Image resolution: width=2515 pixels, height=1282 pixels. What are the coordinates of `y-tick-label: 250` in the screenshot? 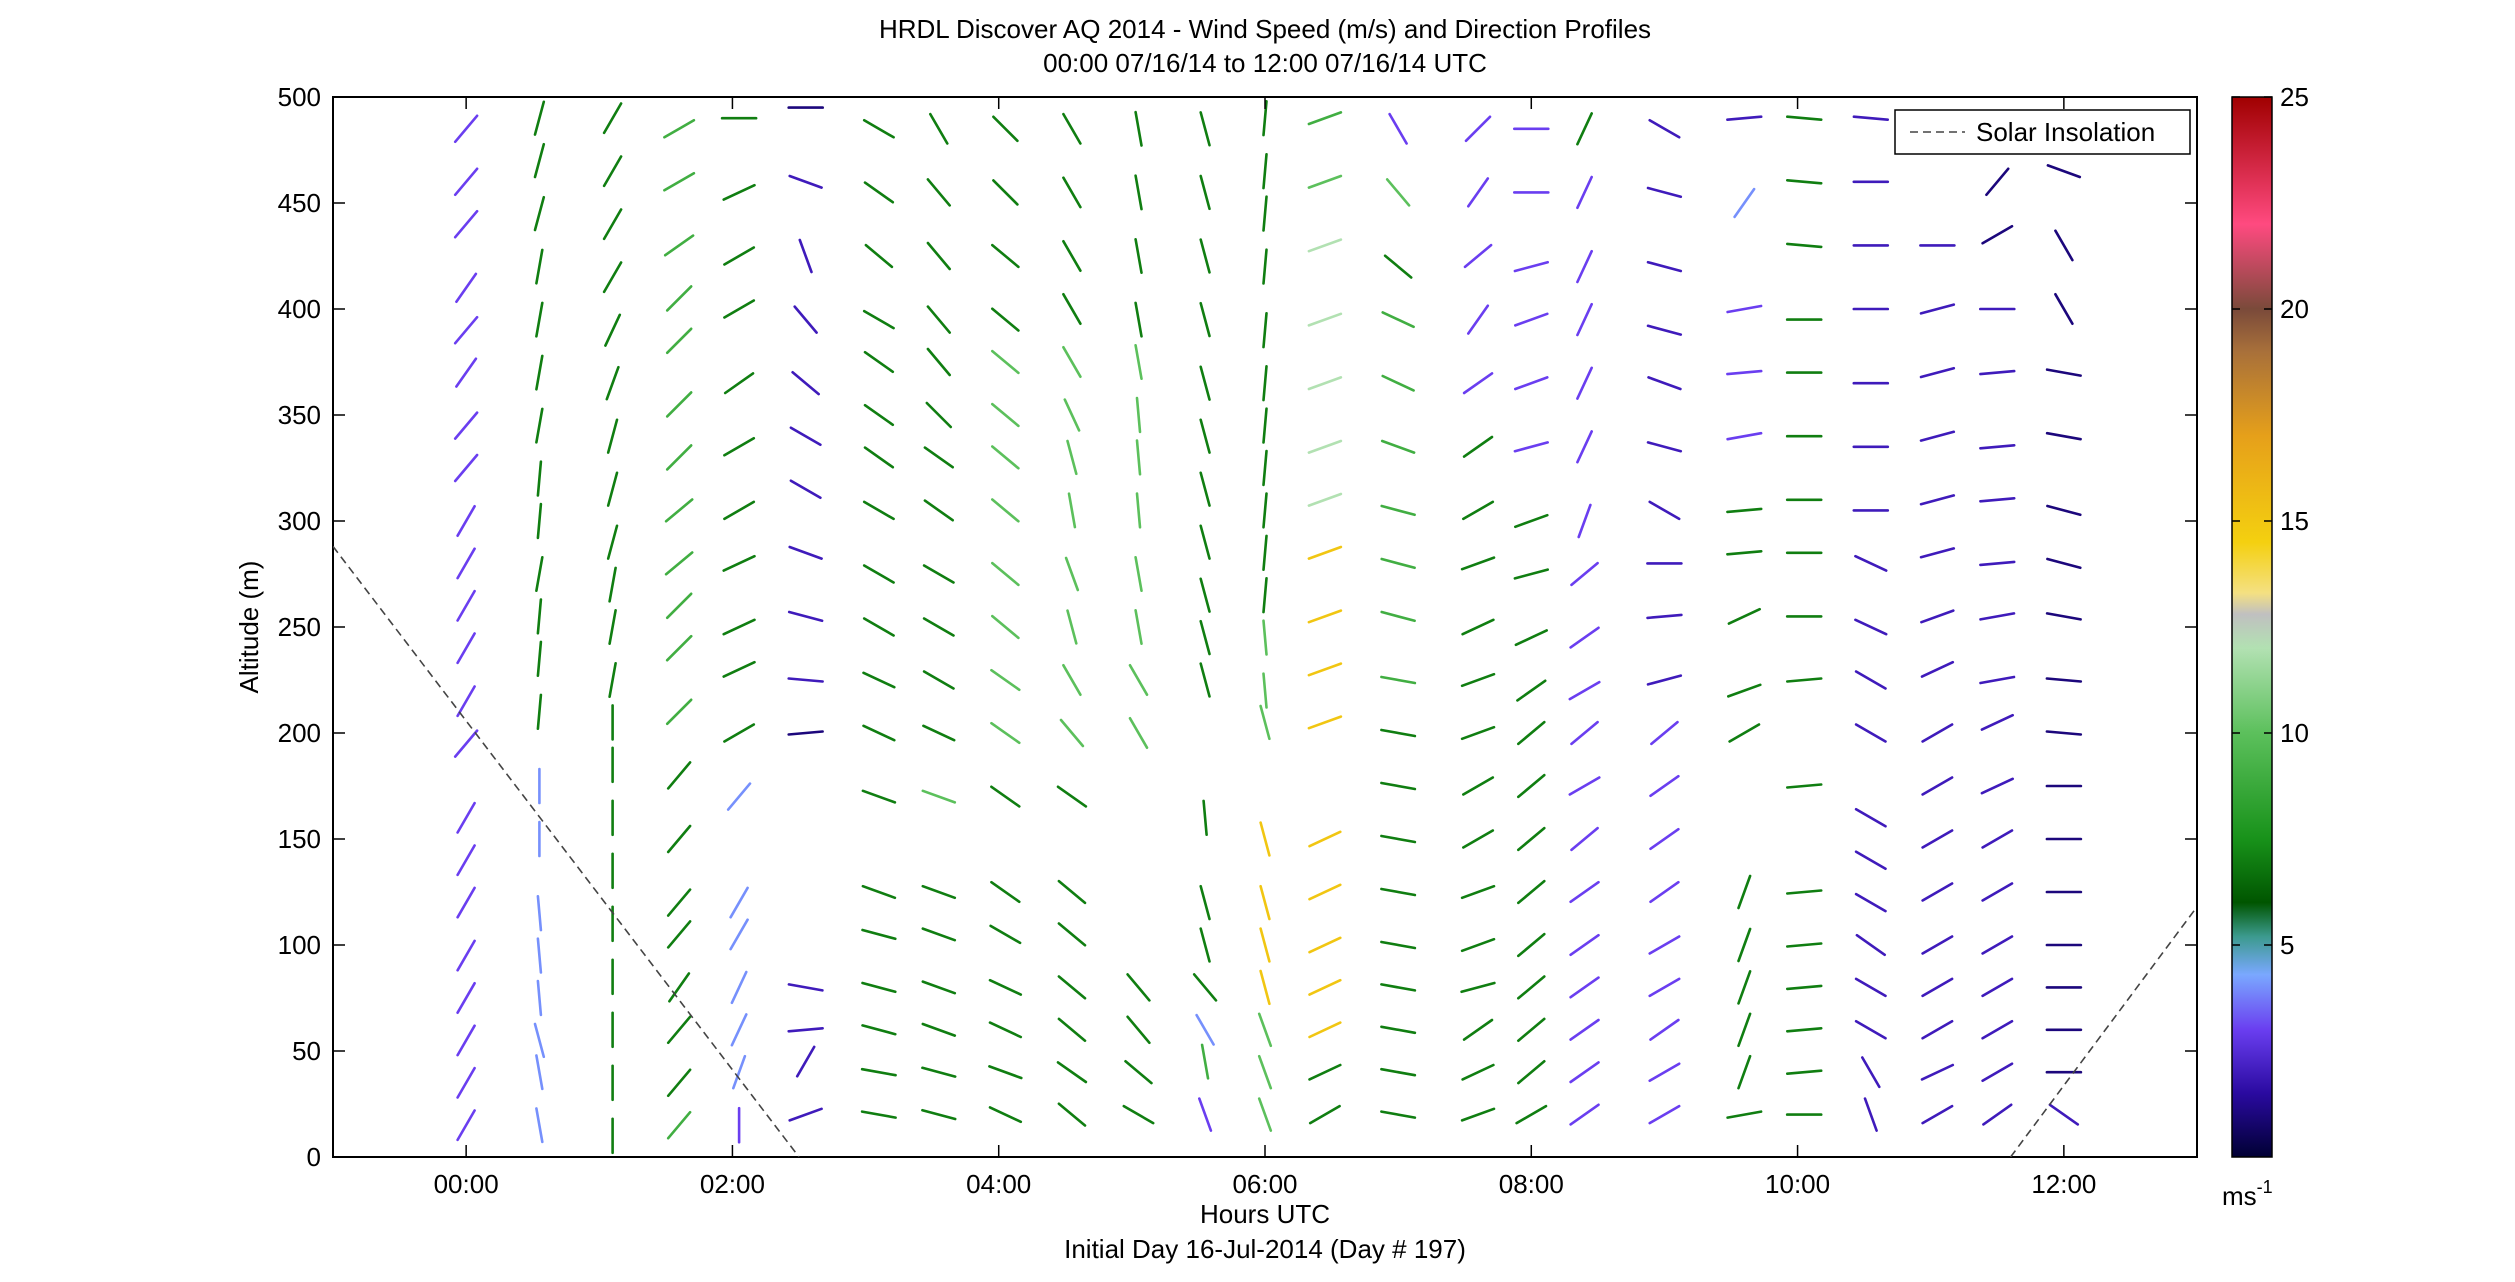 It's located at (299, 627).